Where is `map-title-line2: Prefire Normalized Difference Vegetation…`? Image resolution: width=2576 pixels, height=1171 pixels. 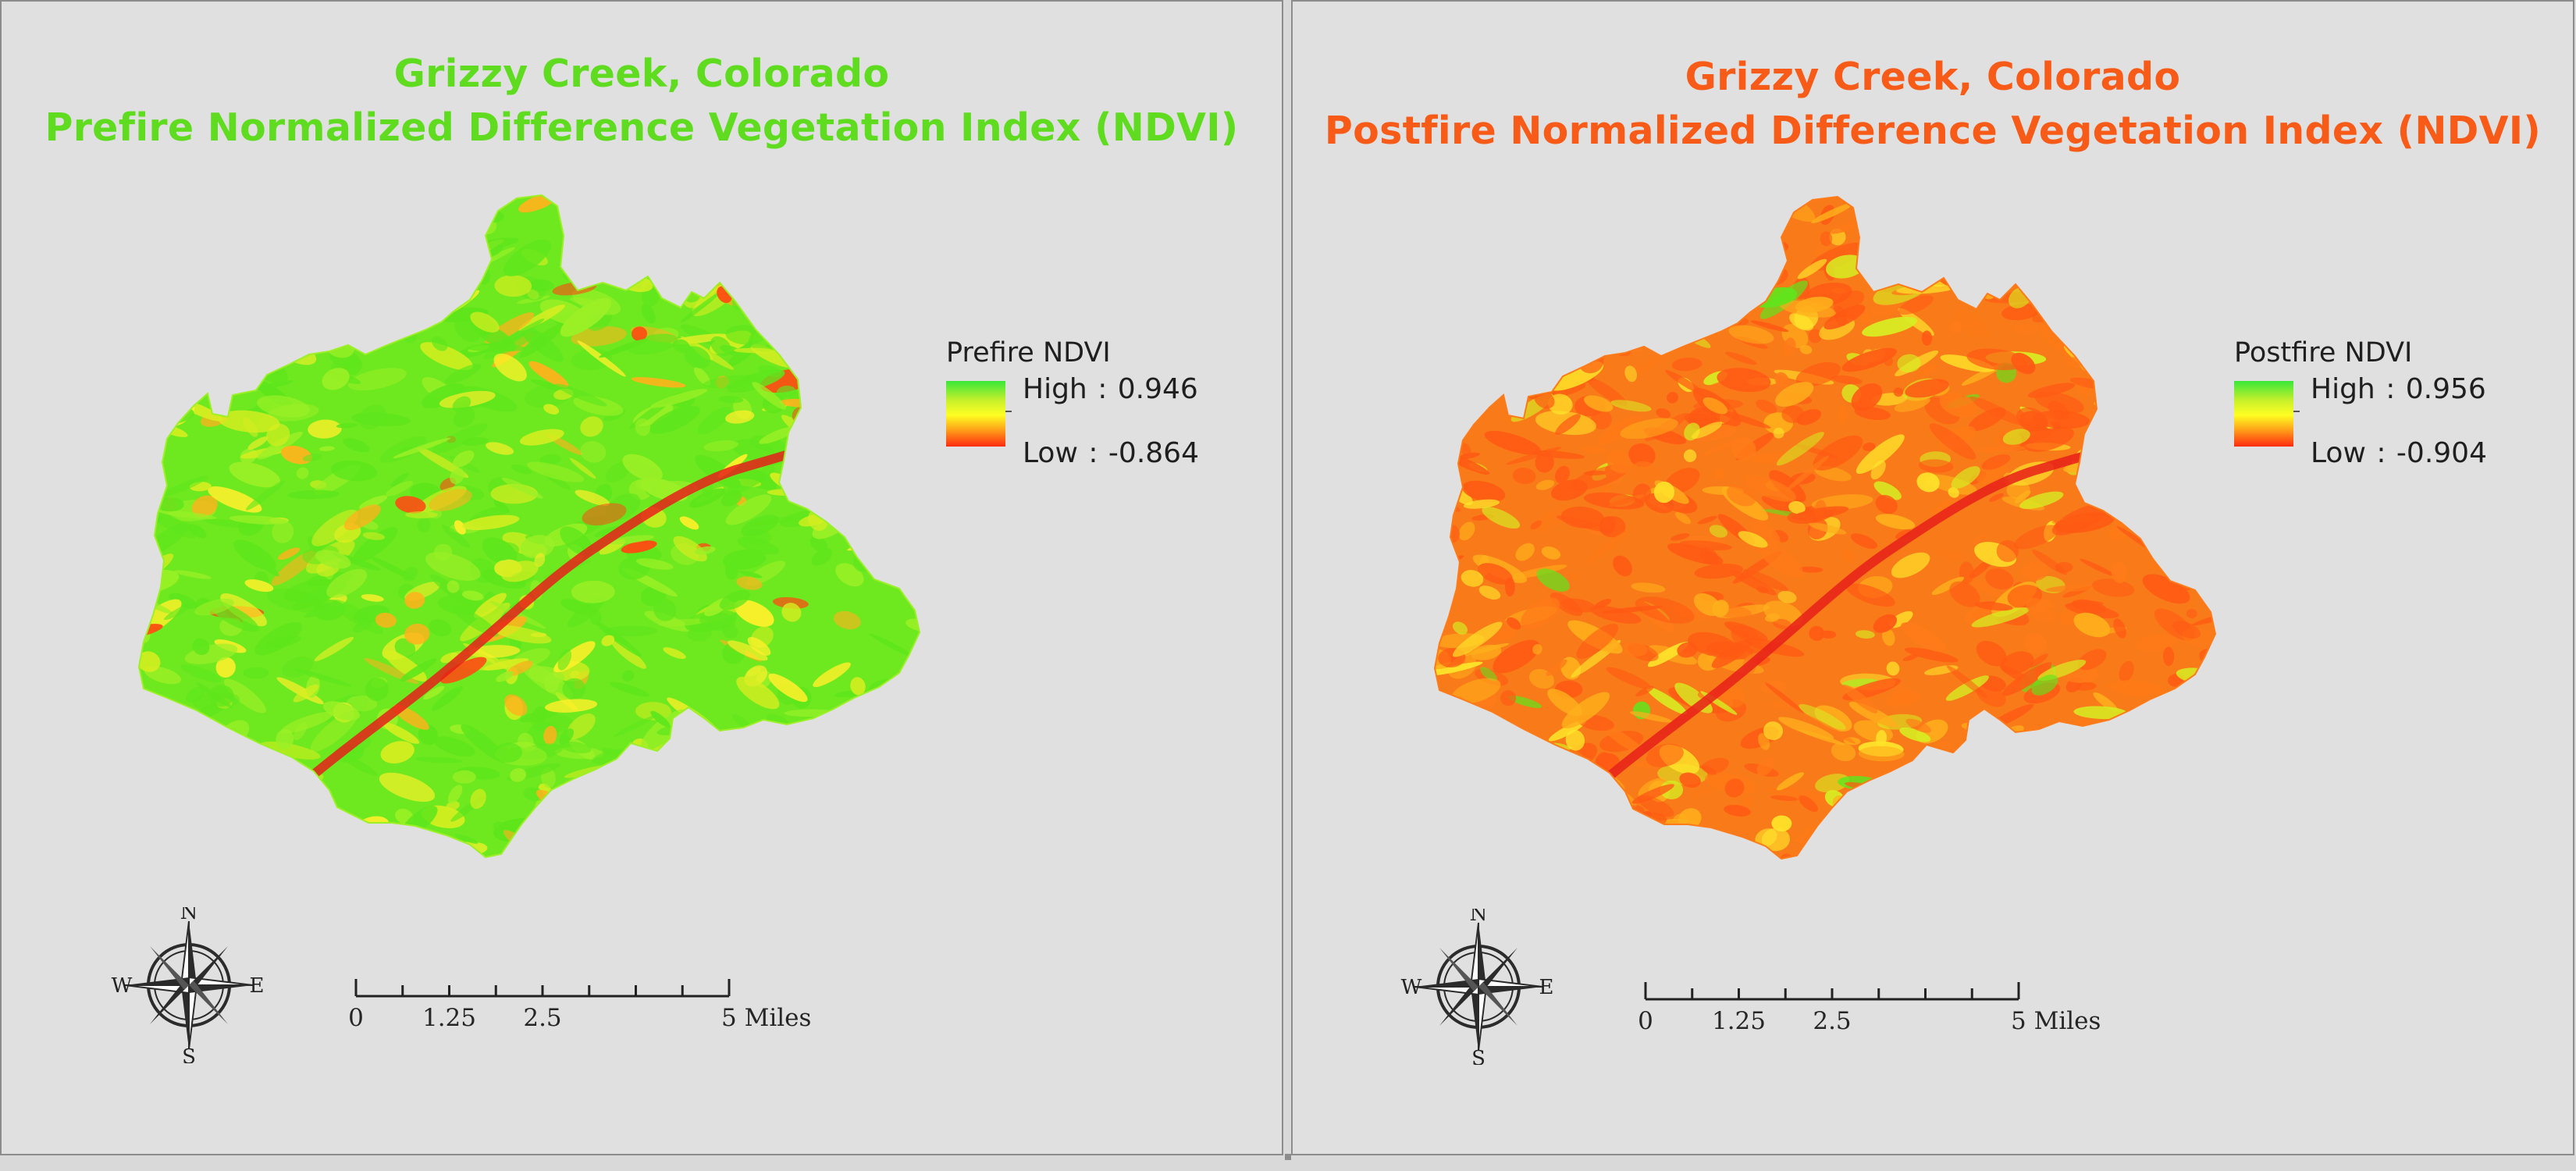 map-title-line2: Prefire Normalized Difference Vegetation… is located at coordinates (641, 127).